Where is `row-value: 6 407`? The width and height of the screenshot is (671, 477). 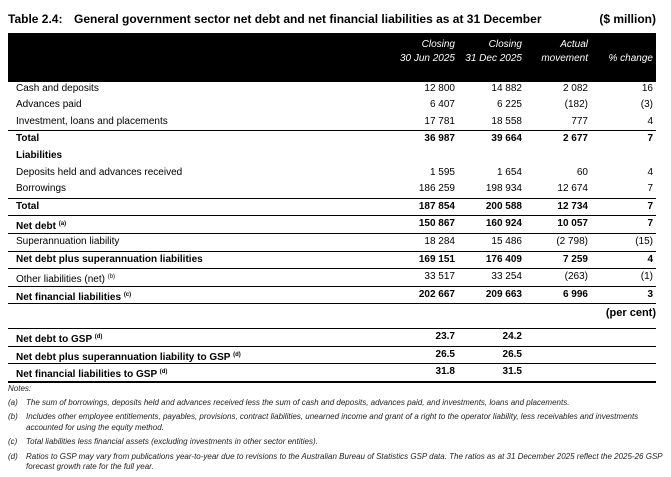 row-value: 6 407 is located at coordinates (442, 105).